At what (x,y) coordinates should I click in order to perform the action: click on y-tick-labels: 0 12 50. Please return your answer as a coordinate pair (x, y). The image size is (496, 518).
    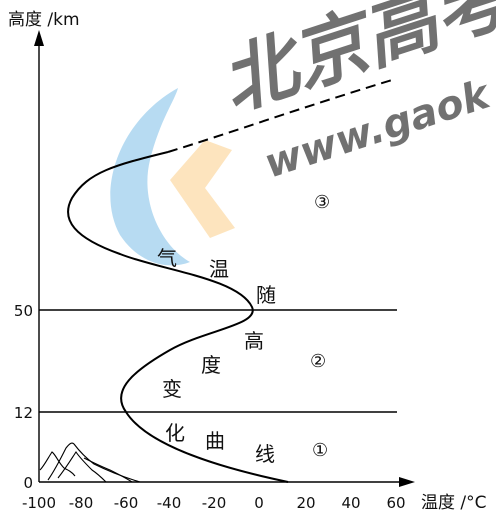
    Looking at the image, I should click on (23, 397).